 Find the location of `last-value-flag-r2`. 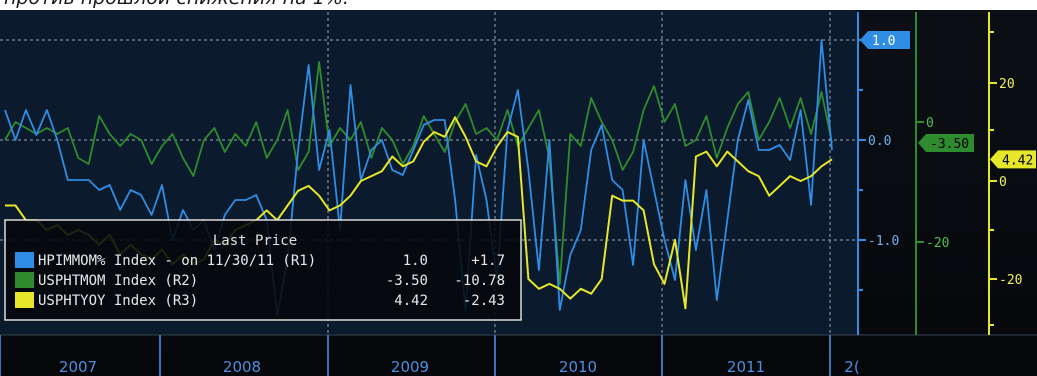

last-value-flag-r2 is located at coordinates (946, 143).